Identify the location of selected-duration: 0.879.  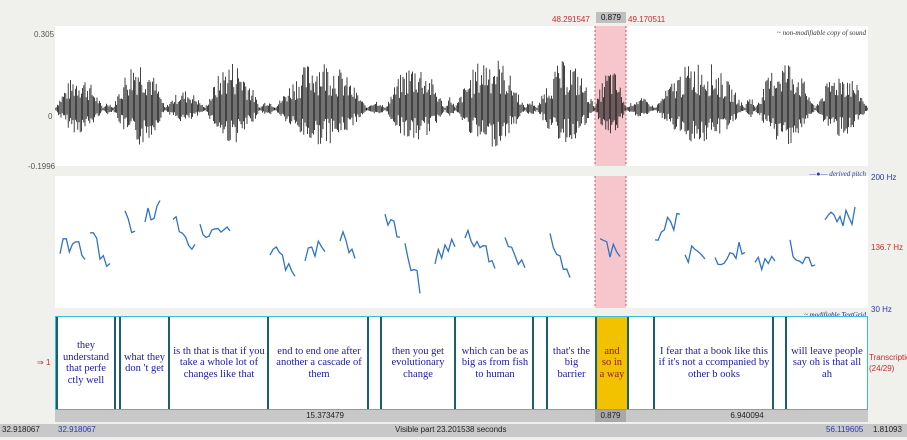
(610, 416).